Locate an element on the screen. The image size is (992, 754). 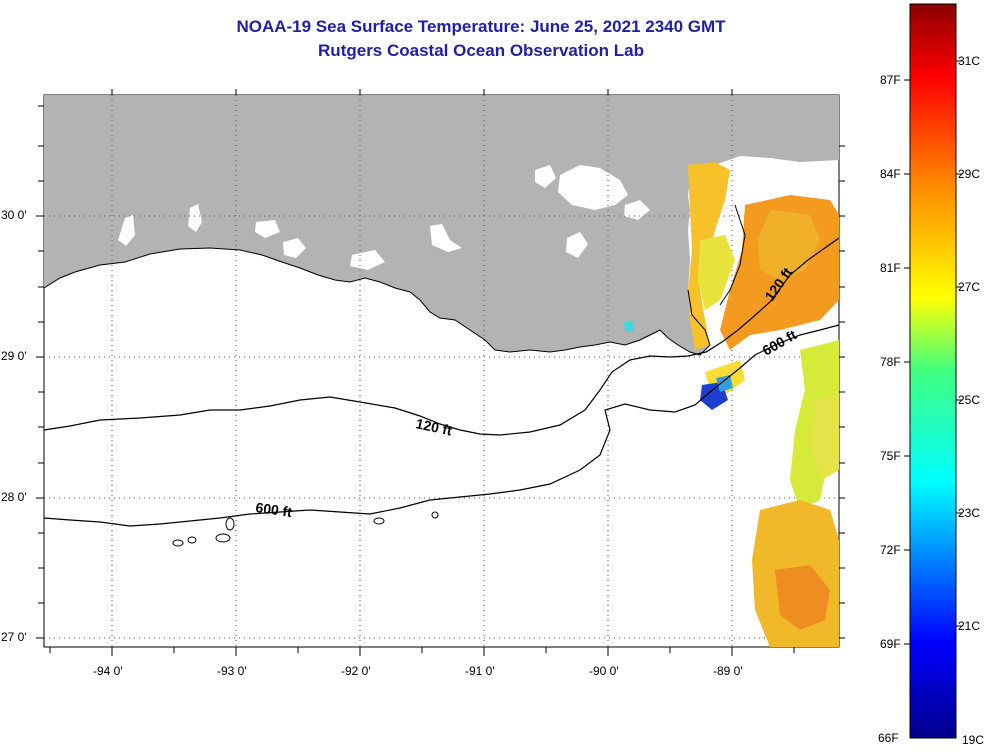
colorbar-c-label: 23C is located at coordinates (969, 513).